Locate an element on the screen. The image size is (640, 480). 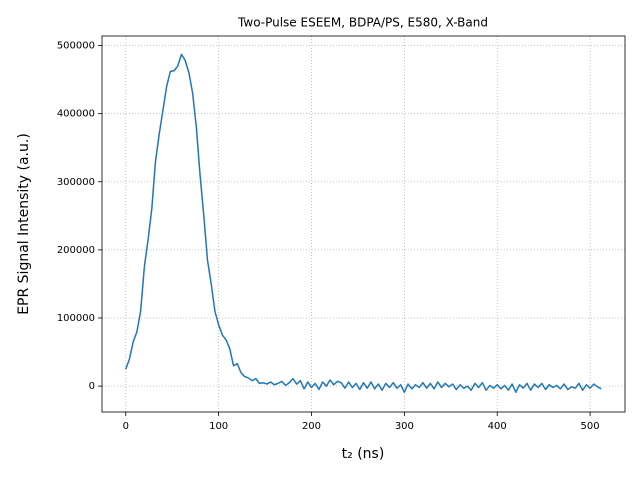
x-tick-label: 100 is located at coordinates (218, 426).